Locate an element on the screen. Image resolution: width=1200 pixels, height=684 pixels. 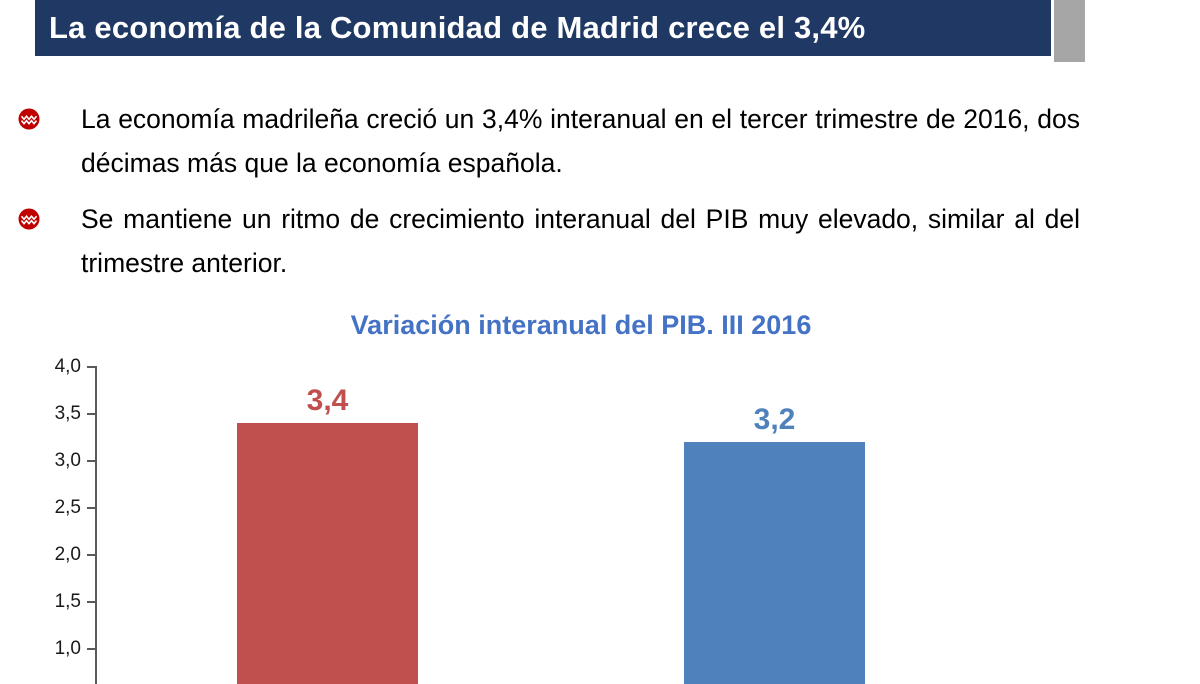
y-axis-tick-label: 1,5 is located at coordinates (67, 601).